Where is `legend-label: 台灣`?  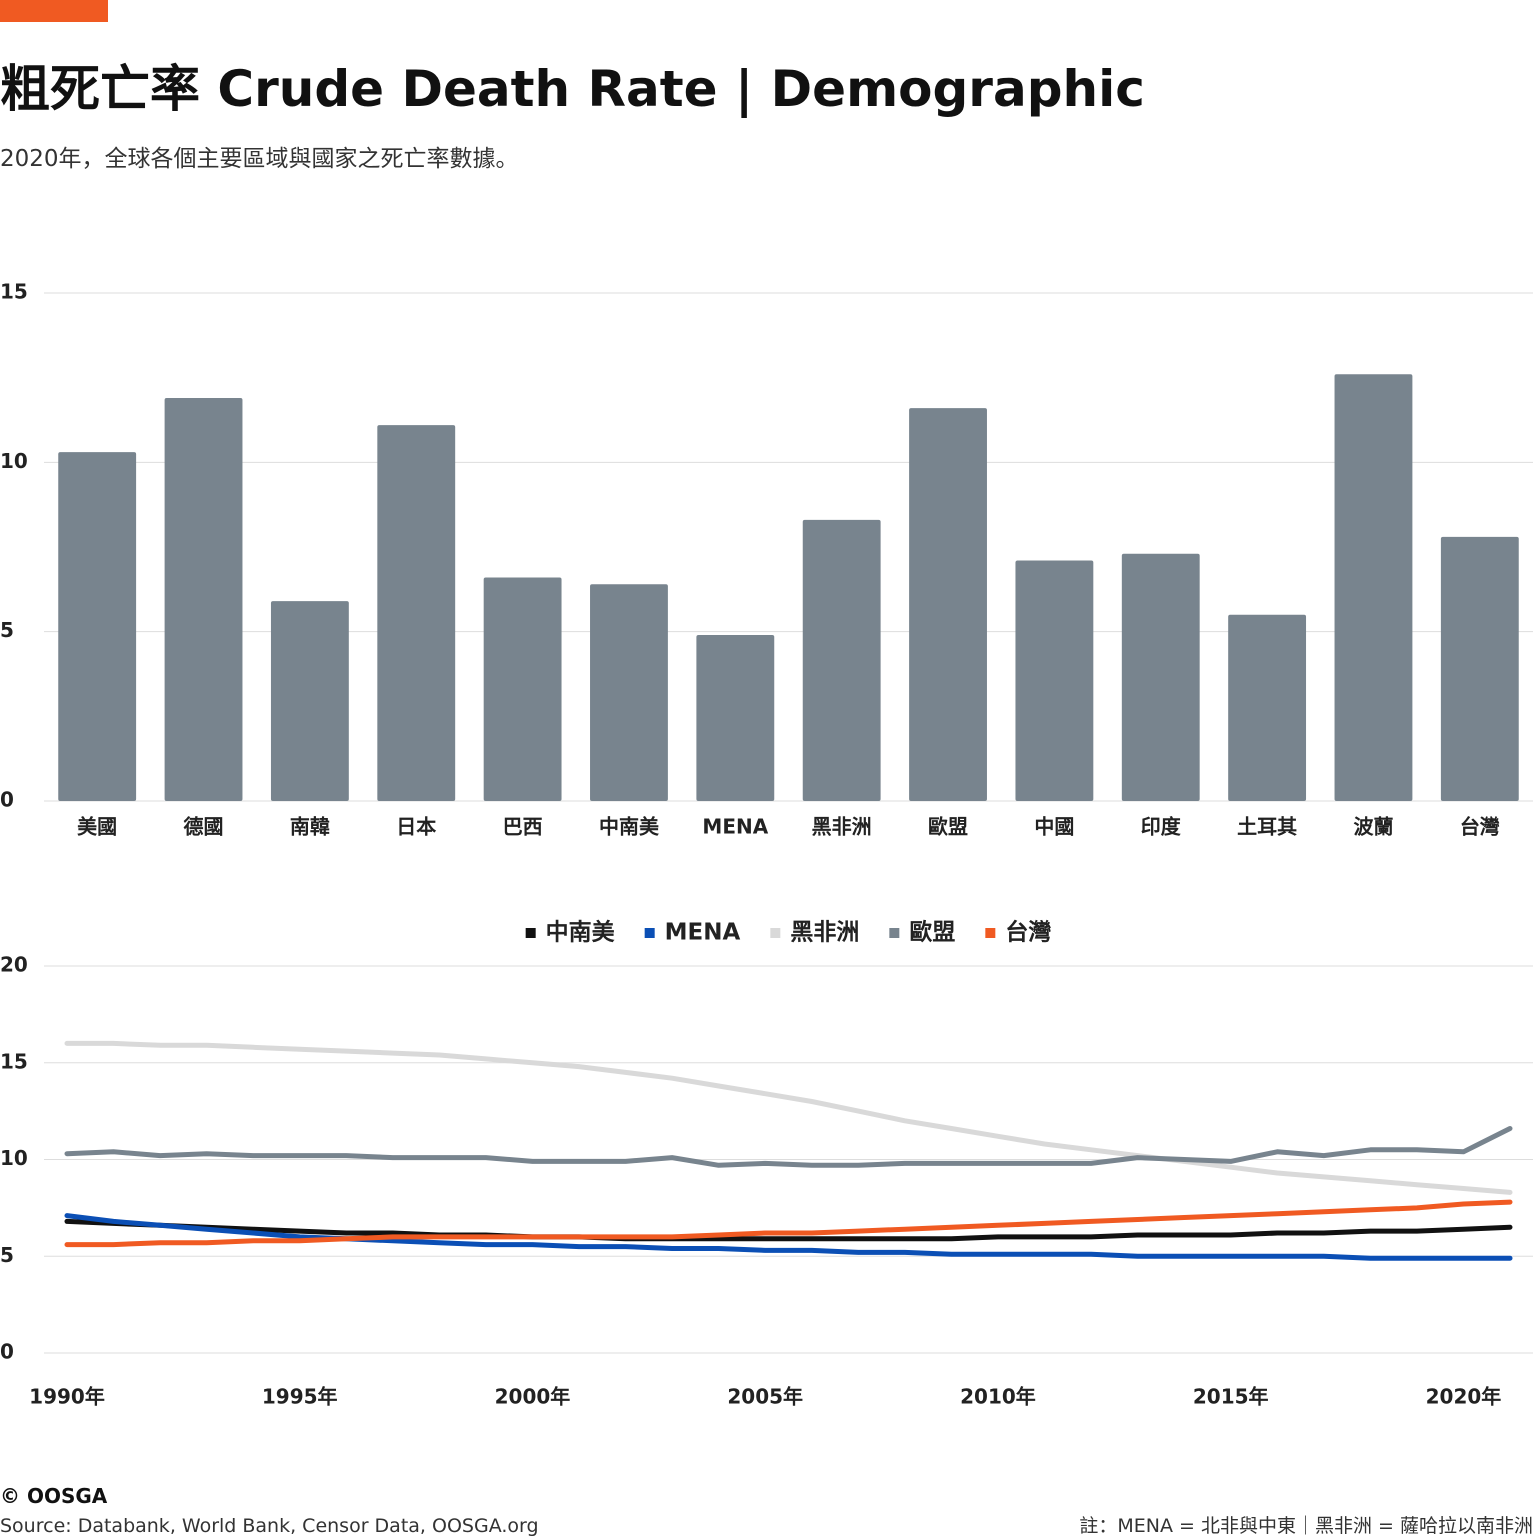 legend-label: 台灣 is located at coordinates (1028, 932).